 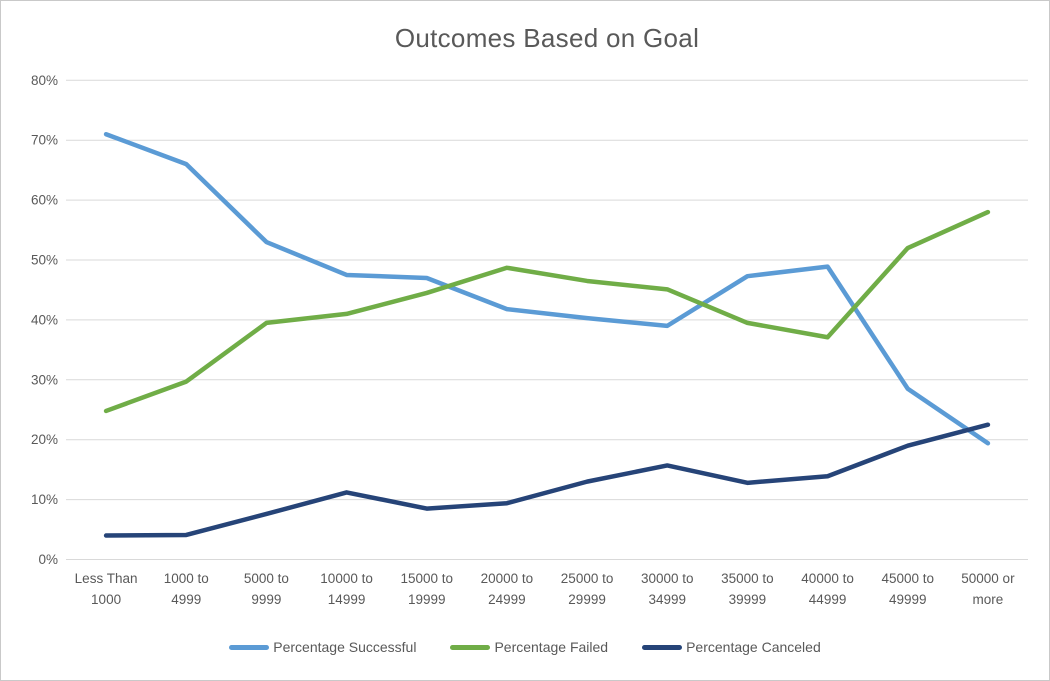 What do you see at coordinates (44, 80) in the screenshot?
I see `y-axis-tick-label: 80%` at bounding box center [44, 80].